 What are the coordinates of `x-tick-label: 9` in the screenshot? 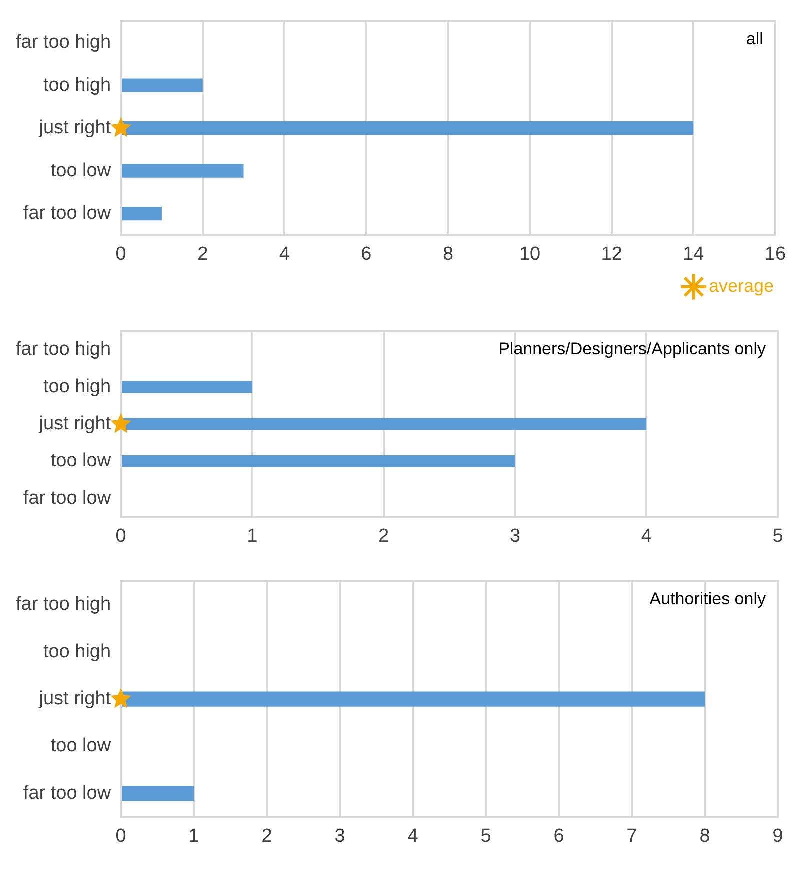 It's located at (778, 836).